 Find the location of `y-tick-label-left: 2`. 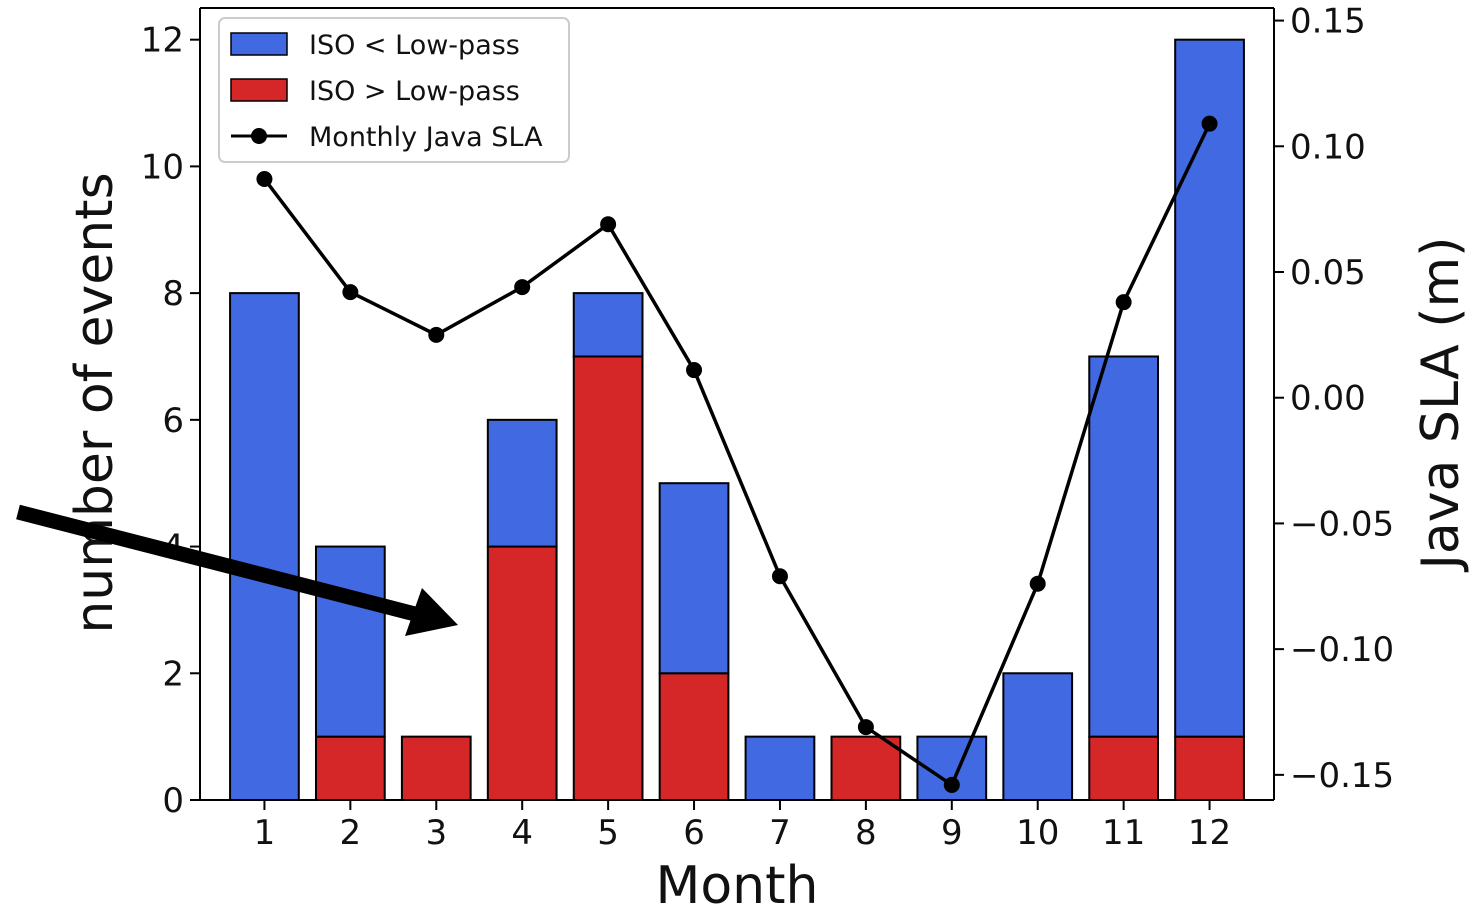

y-tick-label-left: 2 is located at coordinates (173, 674).